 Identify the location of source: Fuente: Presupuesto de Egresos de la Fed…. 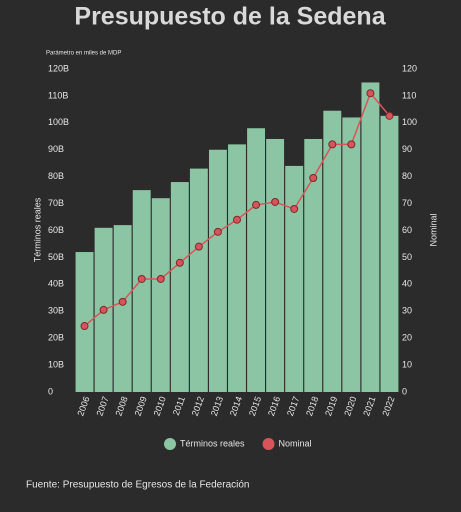
(137, 485).